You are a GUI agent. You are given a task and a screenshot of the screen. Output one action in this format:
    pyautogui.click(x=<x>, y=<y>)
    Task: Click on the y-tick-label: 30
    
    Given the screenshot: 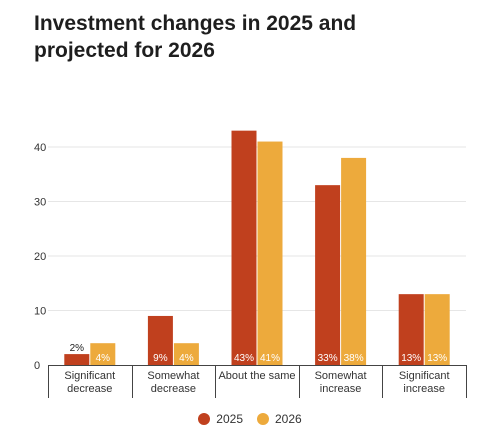 What is the action you would take?
    pyautogui.click(x=40, y=203)
    